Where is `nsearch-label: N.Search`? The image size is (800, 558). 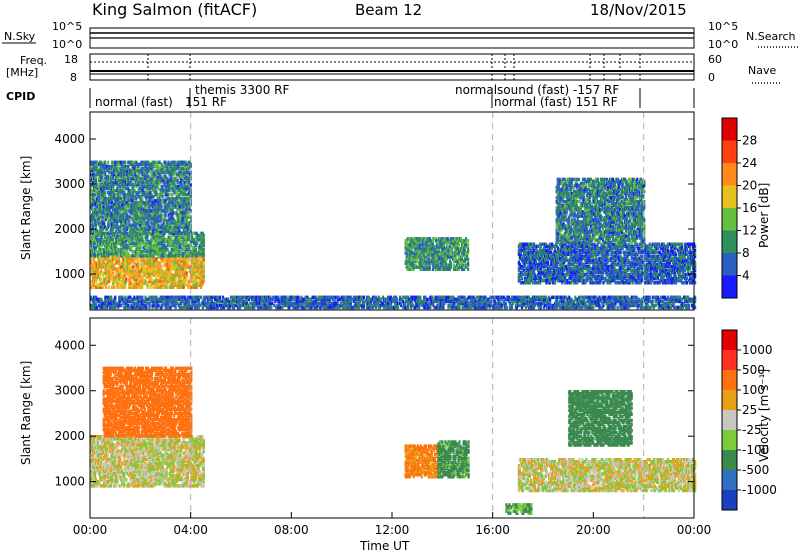 nsearch-label: N.Search is located at coordinates (771, 36).